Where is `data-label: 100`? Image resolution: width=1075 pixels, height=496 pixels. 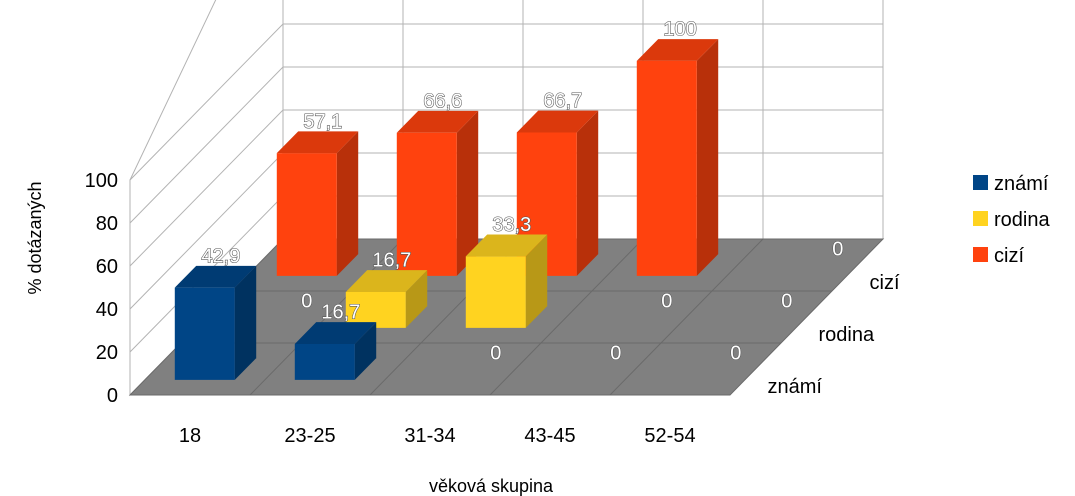 data-label: 100 is located at coordinates (679, 30).